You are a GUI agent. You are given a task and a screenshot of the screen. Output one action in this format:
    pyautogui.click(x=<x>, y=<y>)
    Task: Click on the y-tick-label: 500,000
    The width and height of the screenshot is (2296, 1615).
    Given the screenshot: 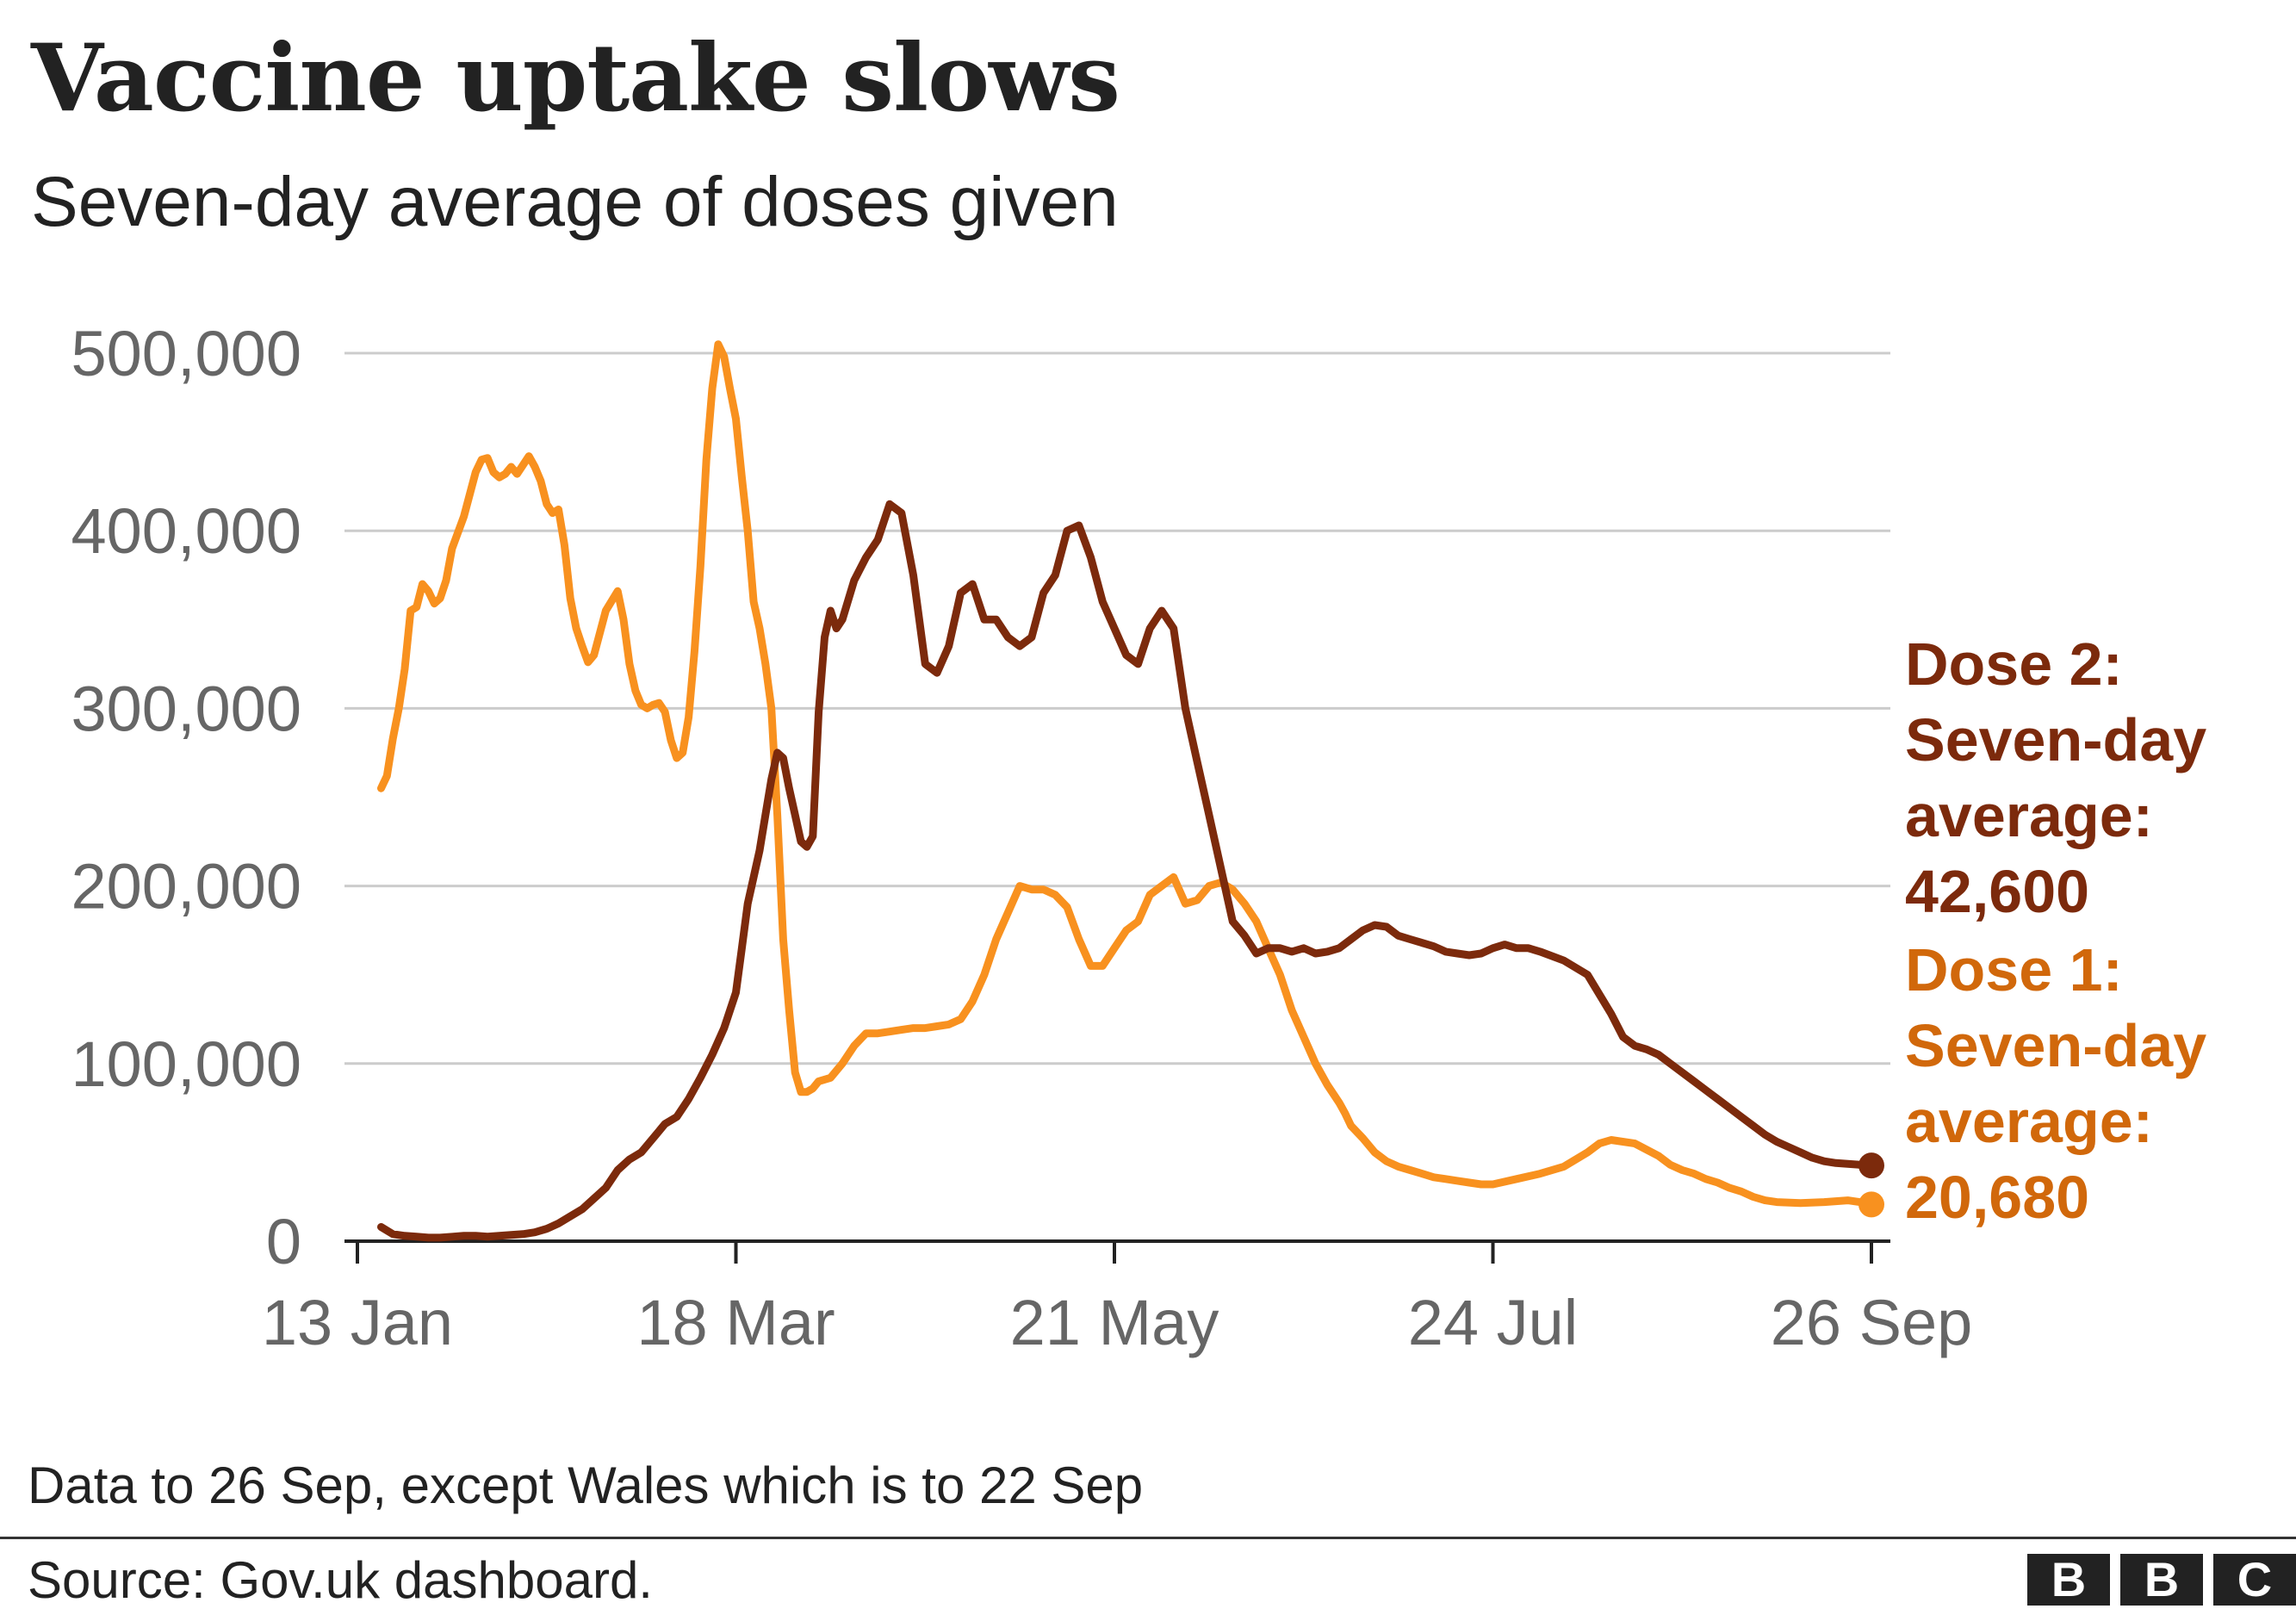 What is the action you would take?
    pyautogui.click(x=186, y=353)
    